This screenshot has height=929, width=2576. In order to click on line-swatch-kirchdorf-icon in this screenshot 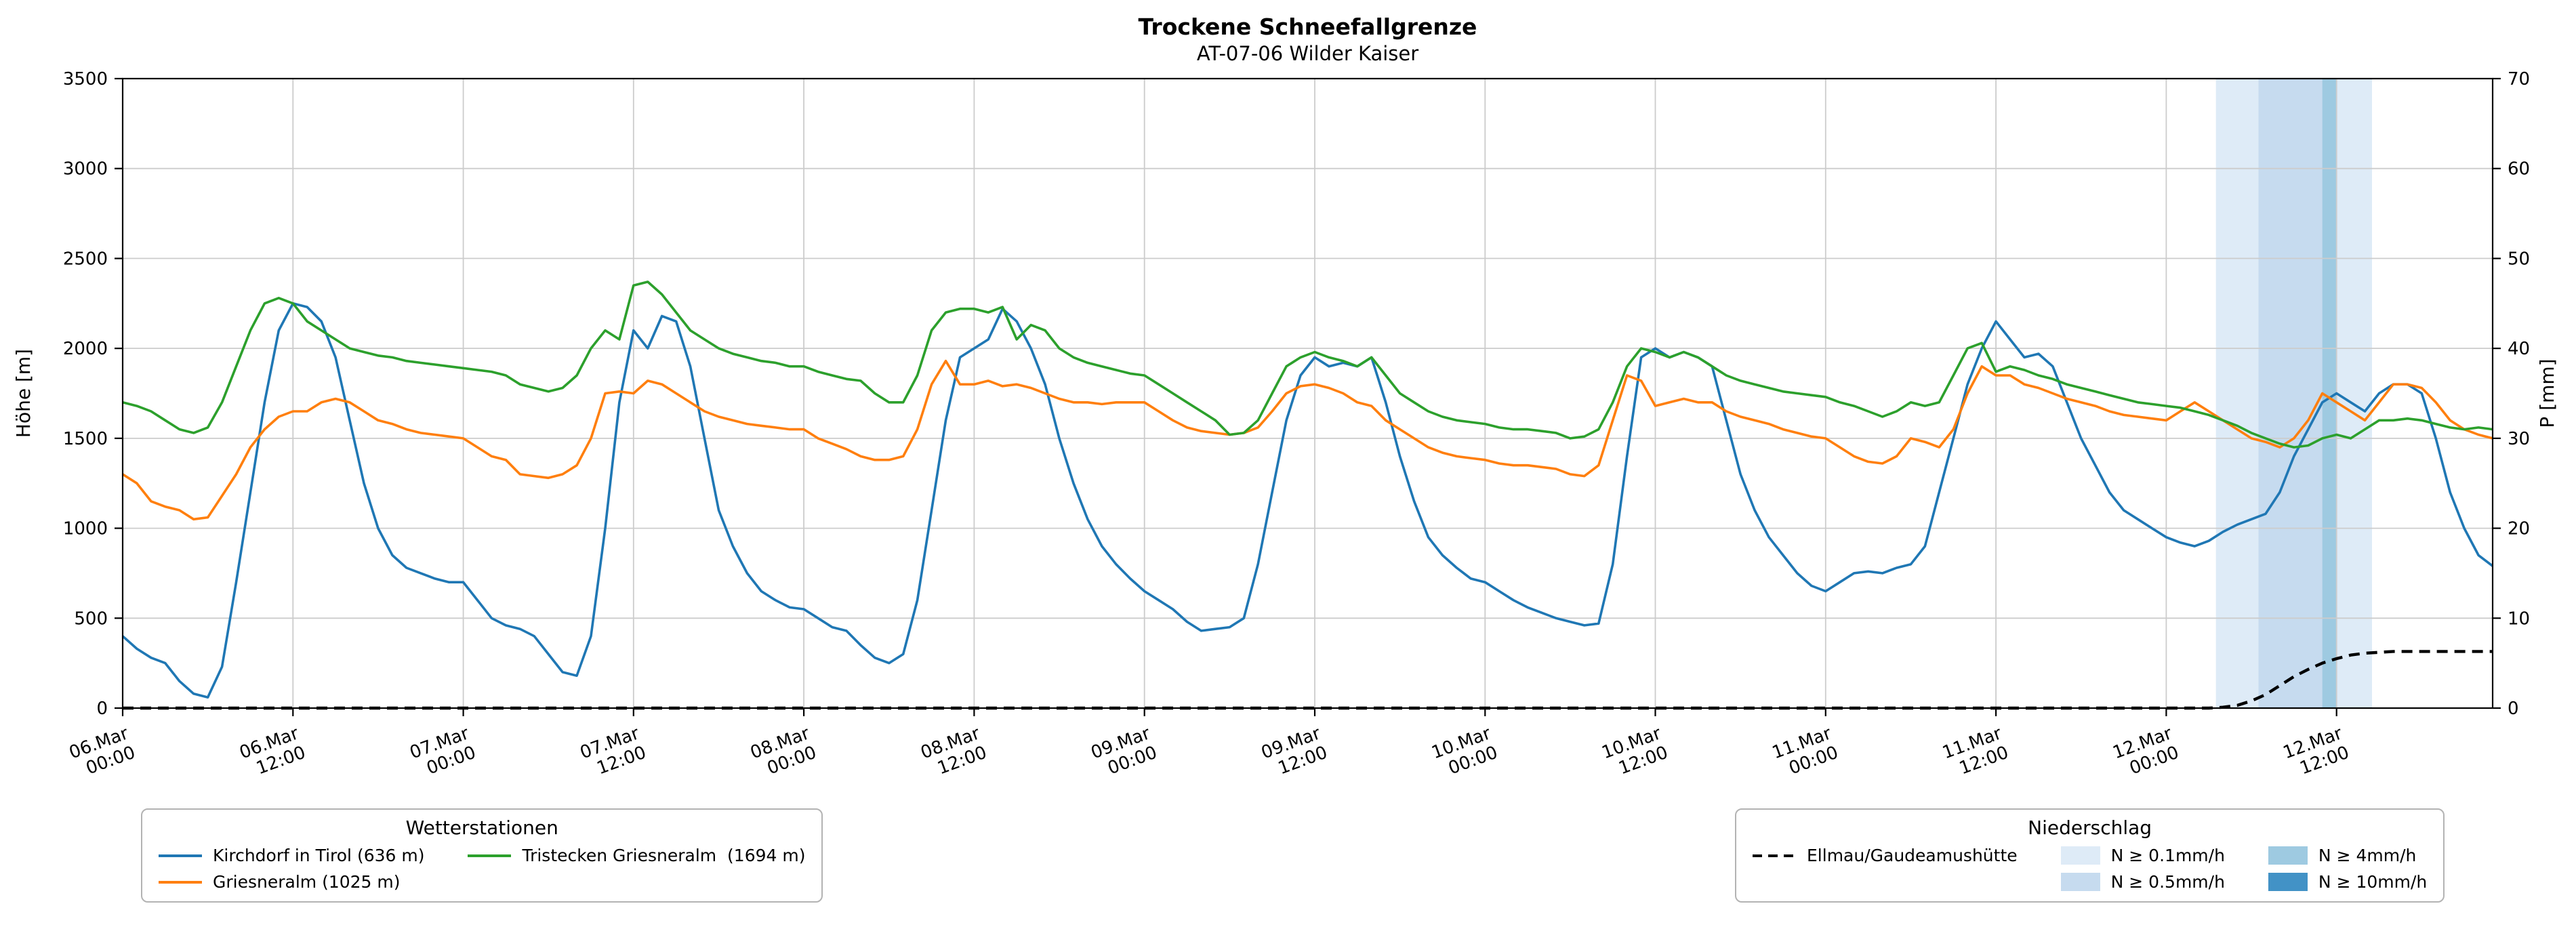, I will do `click(180, 855)`.